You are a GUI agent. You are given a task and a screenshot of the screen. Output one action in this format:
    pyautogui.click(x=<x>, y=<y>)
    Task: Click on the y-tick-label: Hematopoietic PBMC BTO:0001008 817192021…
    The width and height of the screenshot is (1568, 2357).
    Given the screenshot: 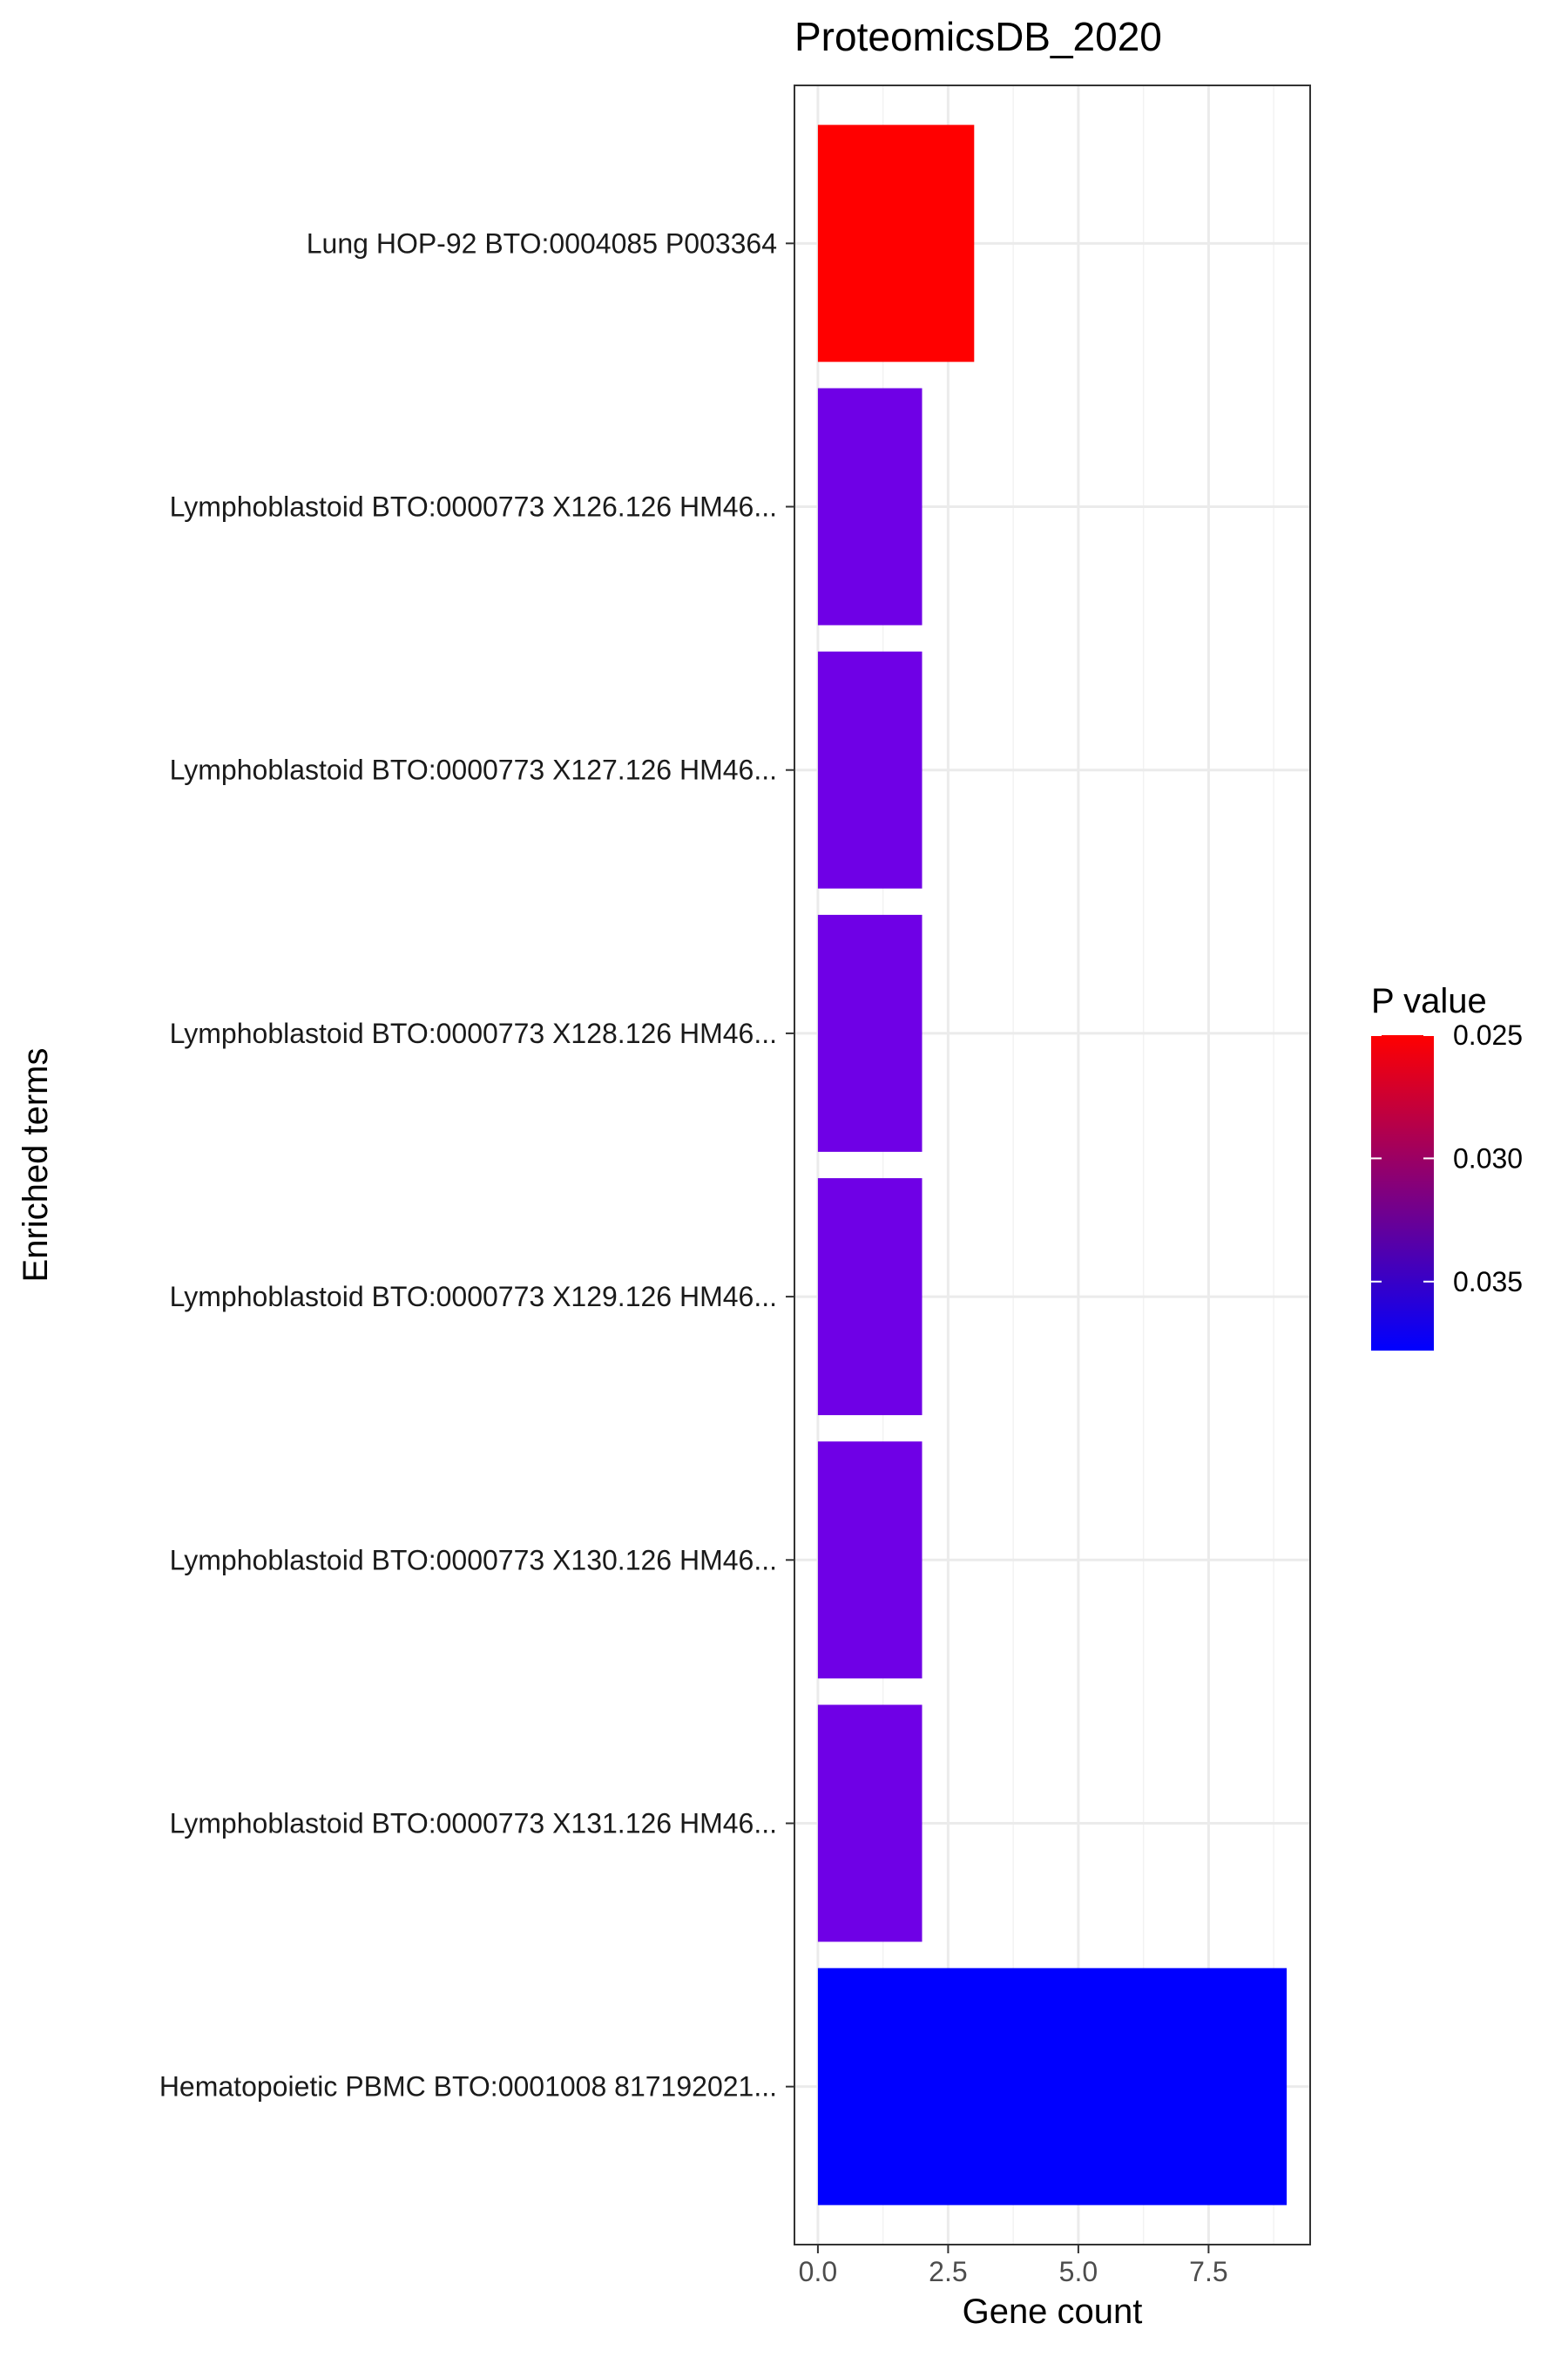 What is the action you would take?
    pyautogui.click(x=468, y=2087)
    